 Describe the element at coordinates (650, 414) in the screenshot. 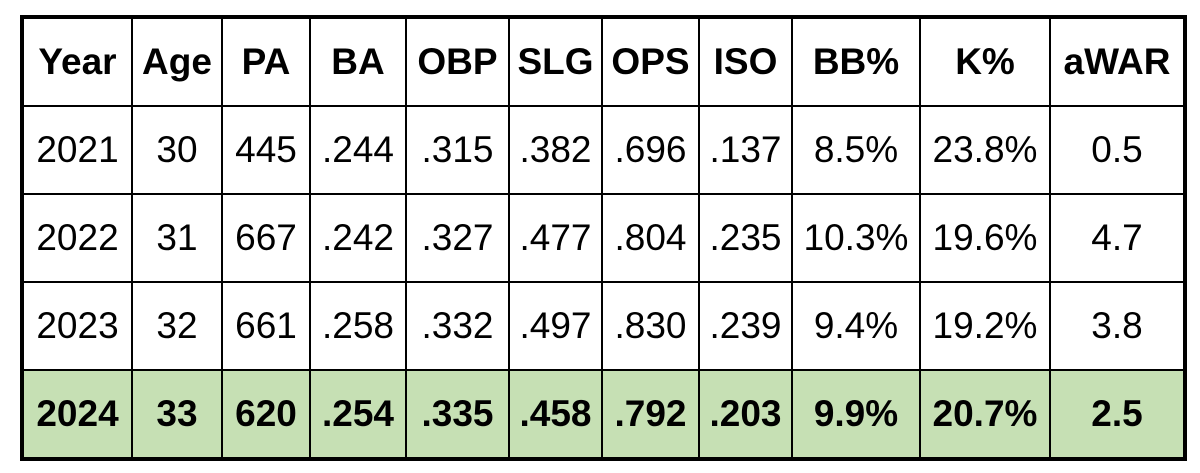

I see `table-cell: .792` at that location.